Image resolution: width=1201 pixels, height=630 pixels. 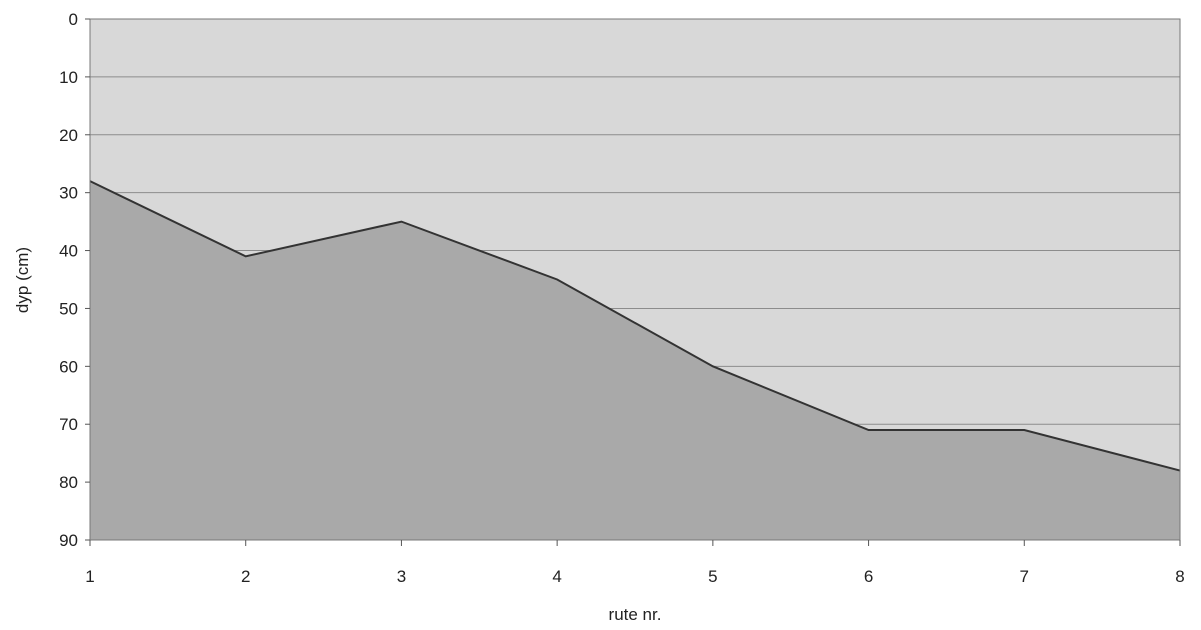 I want to click on y-axis-title: dyp (cm), so click(x=22, y=280).